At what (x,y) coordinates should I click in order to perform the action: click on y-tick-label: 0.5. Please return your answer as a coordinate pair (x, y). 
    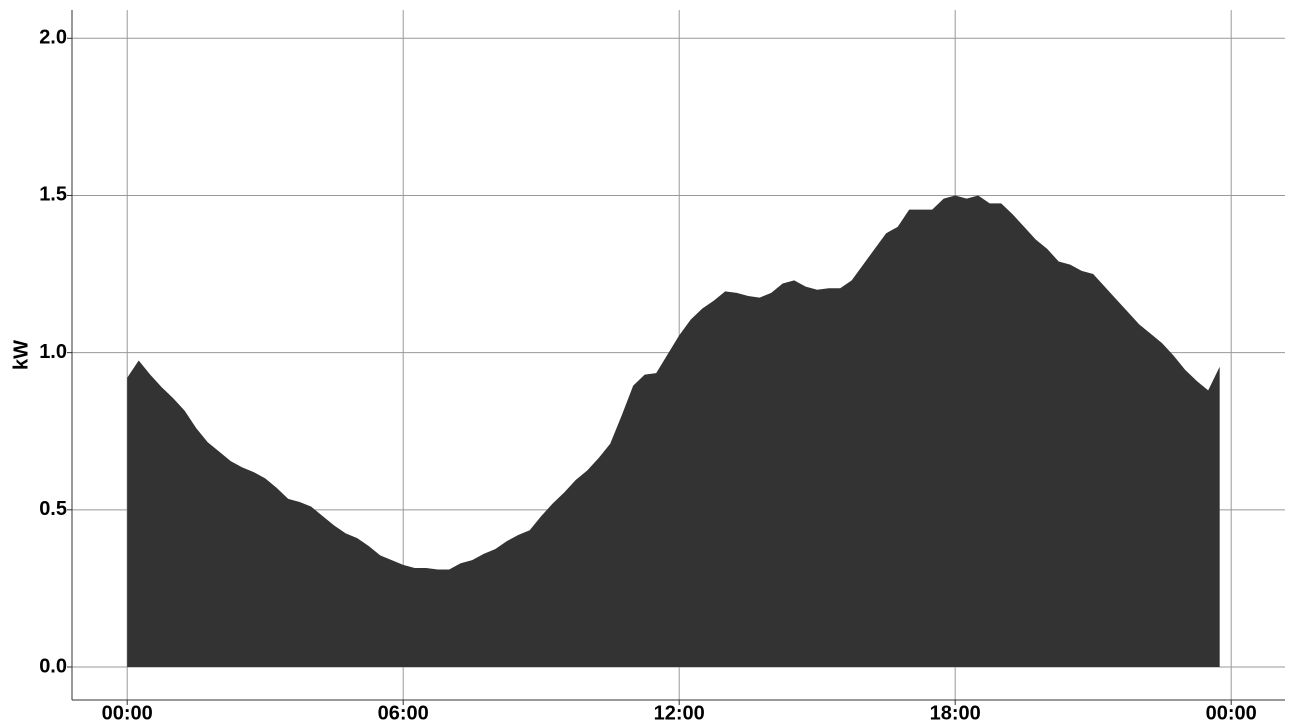
    Looking at the image, I should click on (53, 509).